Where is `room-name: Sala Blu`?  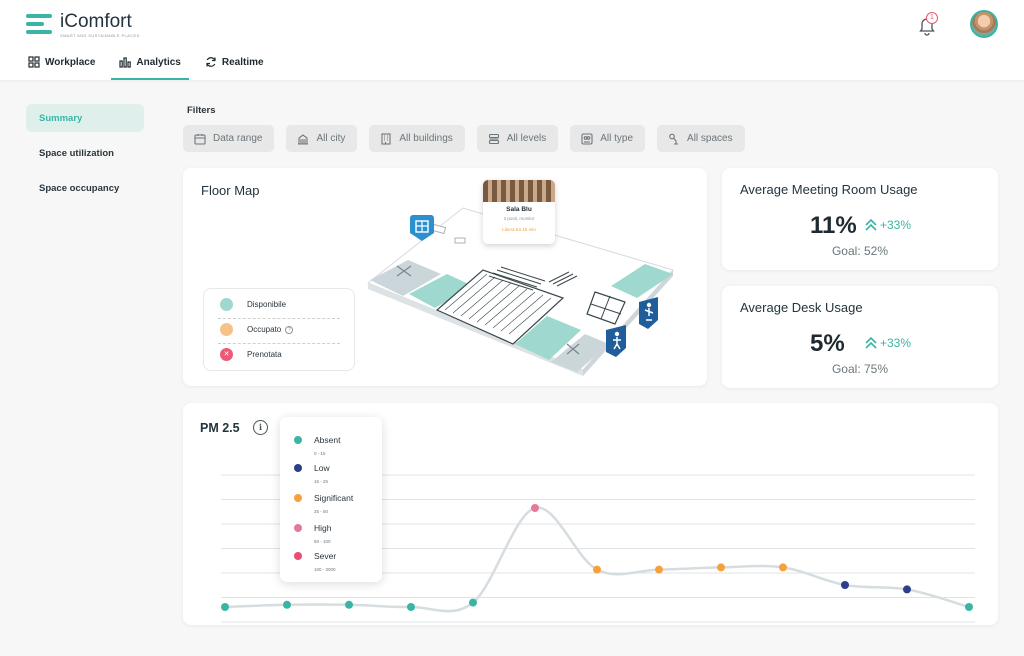
room-name: Sala Blu is located at coordinates (519, 209).